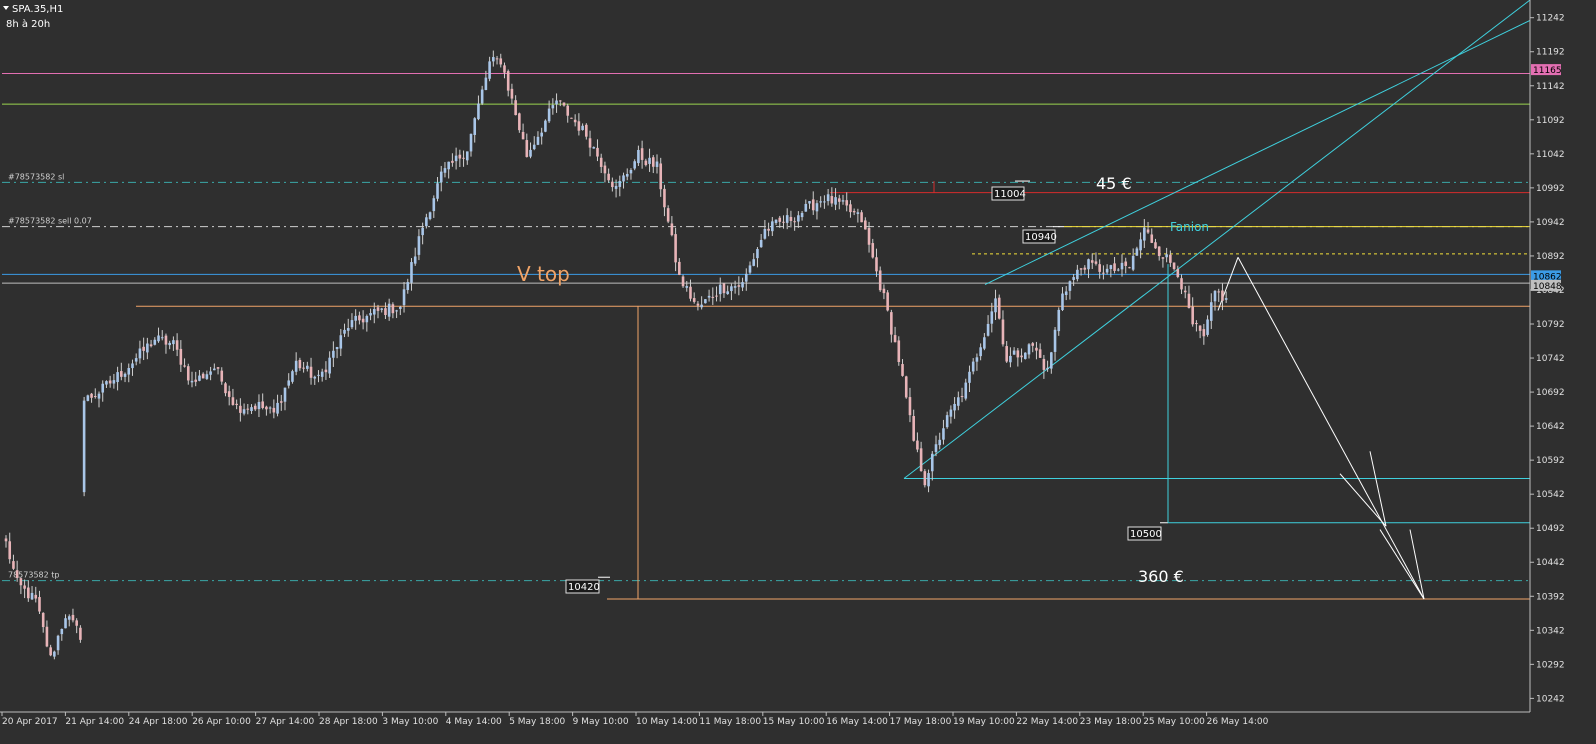 This screenshot has width=1596, height=744. I want to click on price-tag-text: 10848, so click(1547, 287).